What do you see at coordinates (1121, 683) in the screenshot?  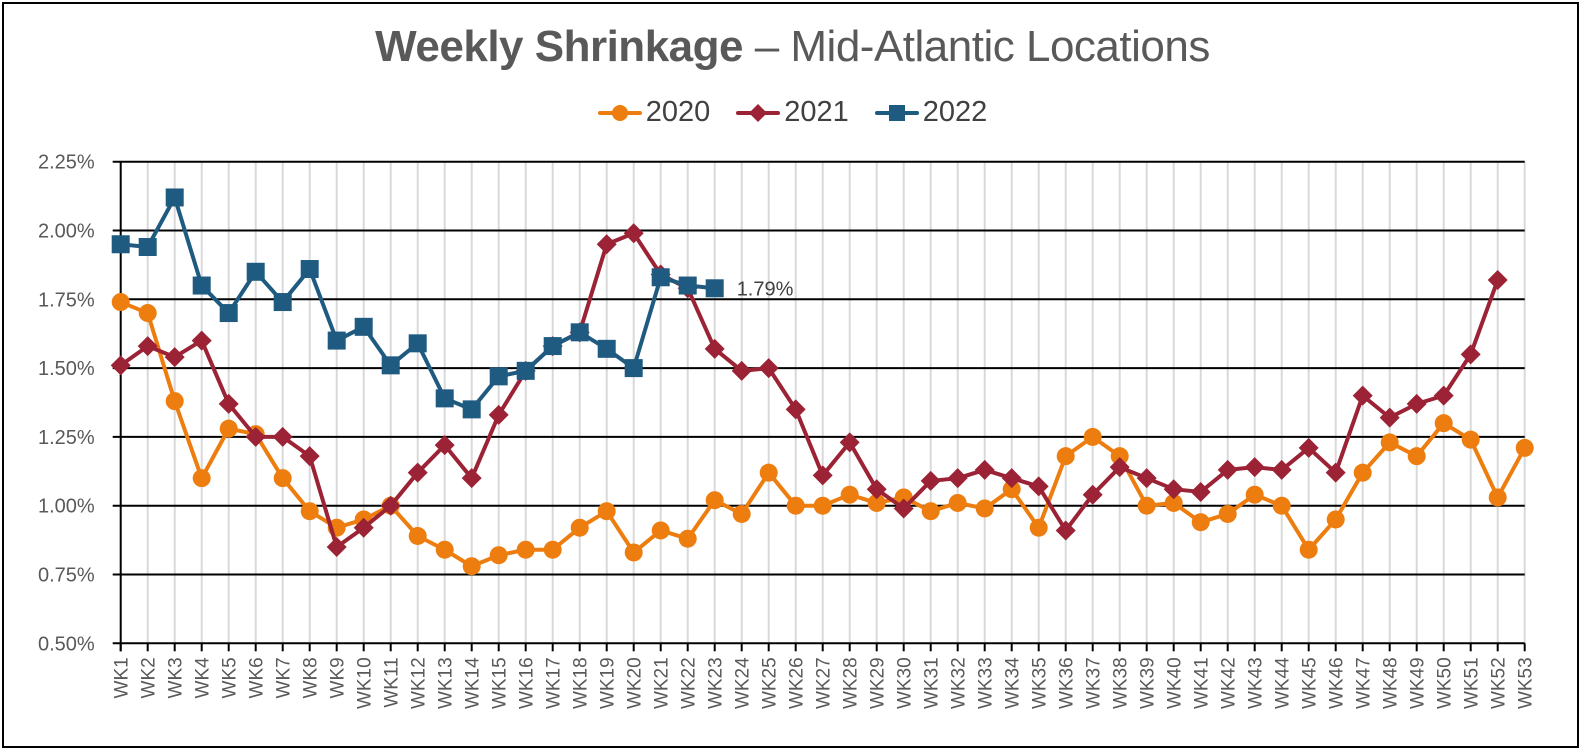 I see `x-tick-label: WK38` at bounding box center [1121, 683].